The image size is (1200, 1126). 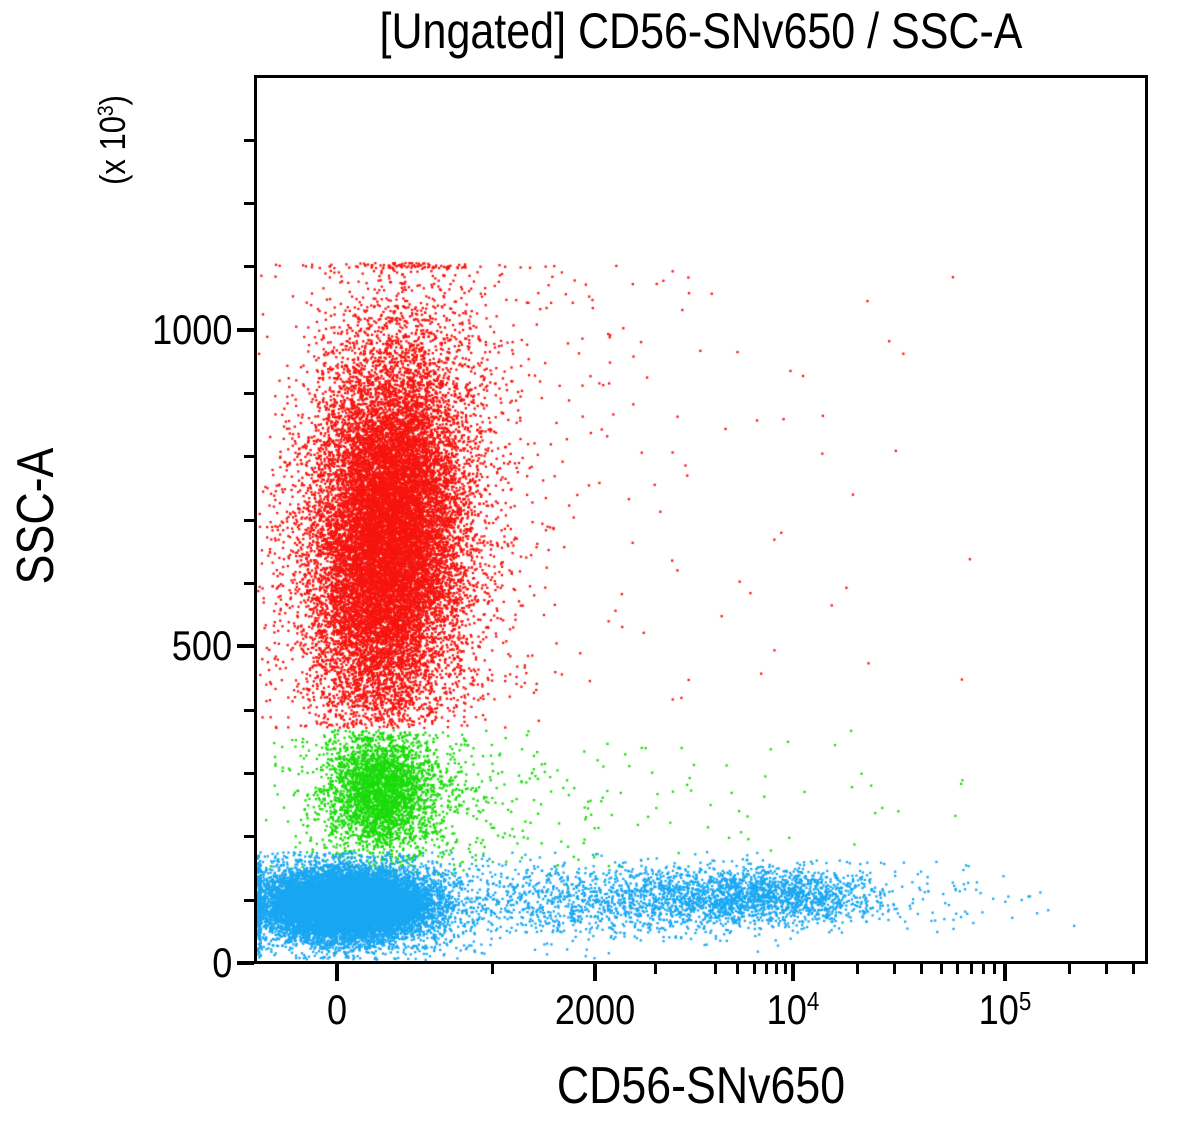 What do you see at coordinates (813, 1000) in the screenshot?
I see `x-tick-exponent: 4` at bounding box center [813, 1000].